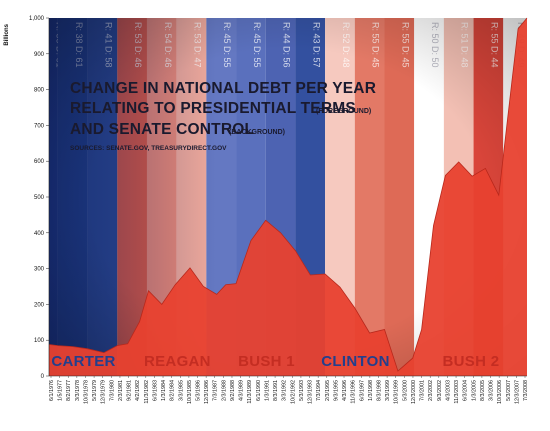  What do you see at coordinates (471, 361) in the screenshot?
I see `president-label-4: BUSH 2` at bounding box center [471, 361].